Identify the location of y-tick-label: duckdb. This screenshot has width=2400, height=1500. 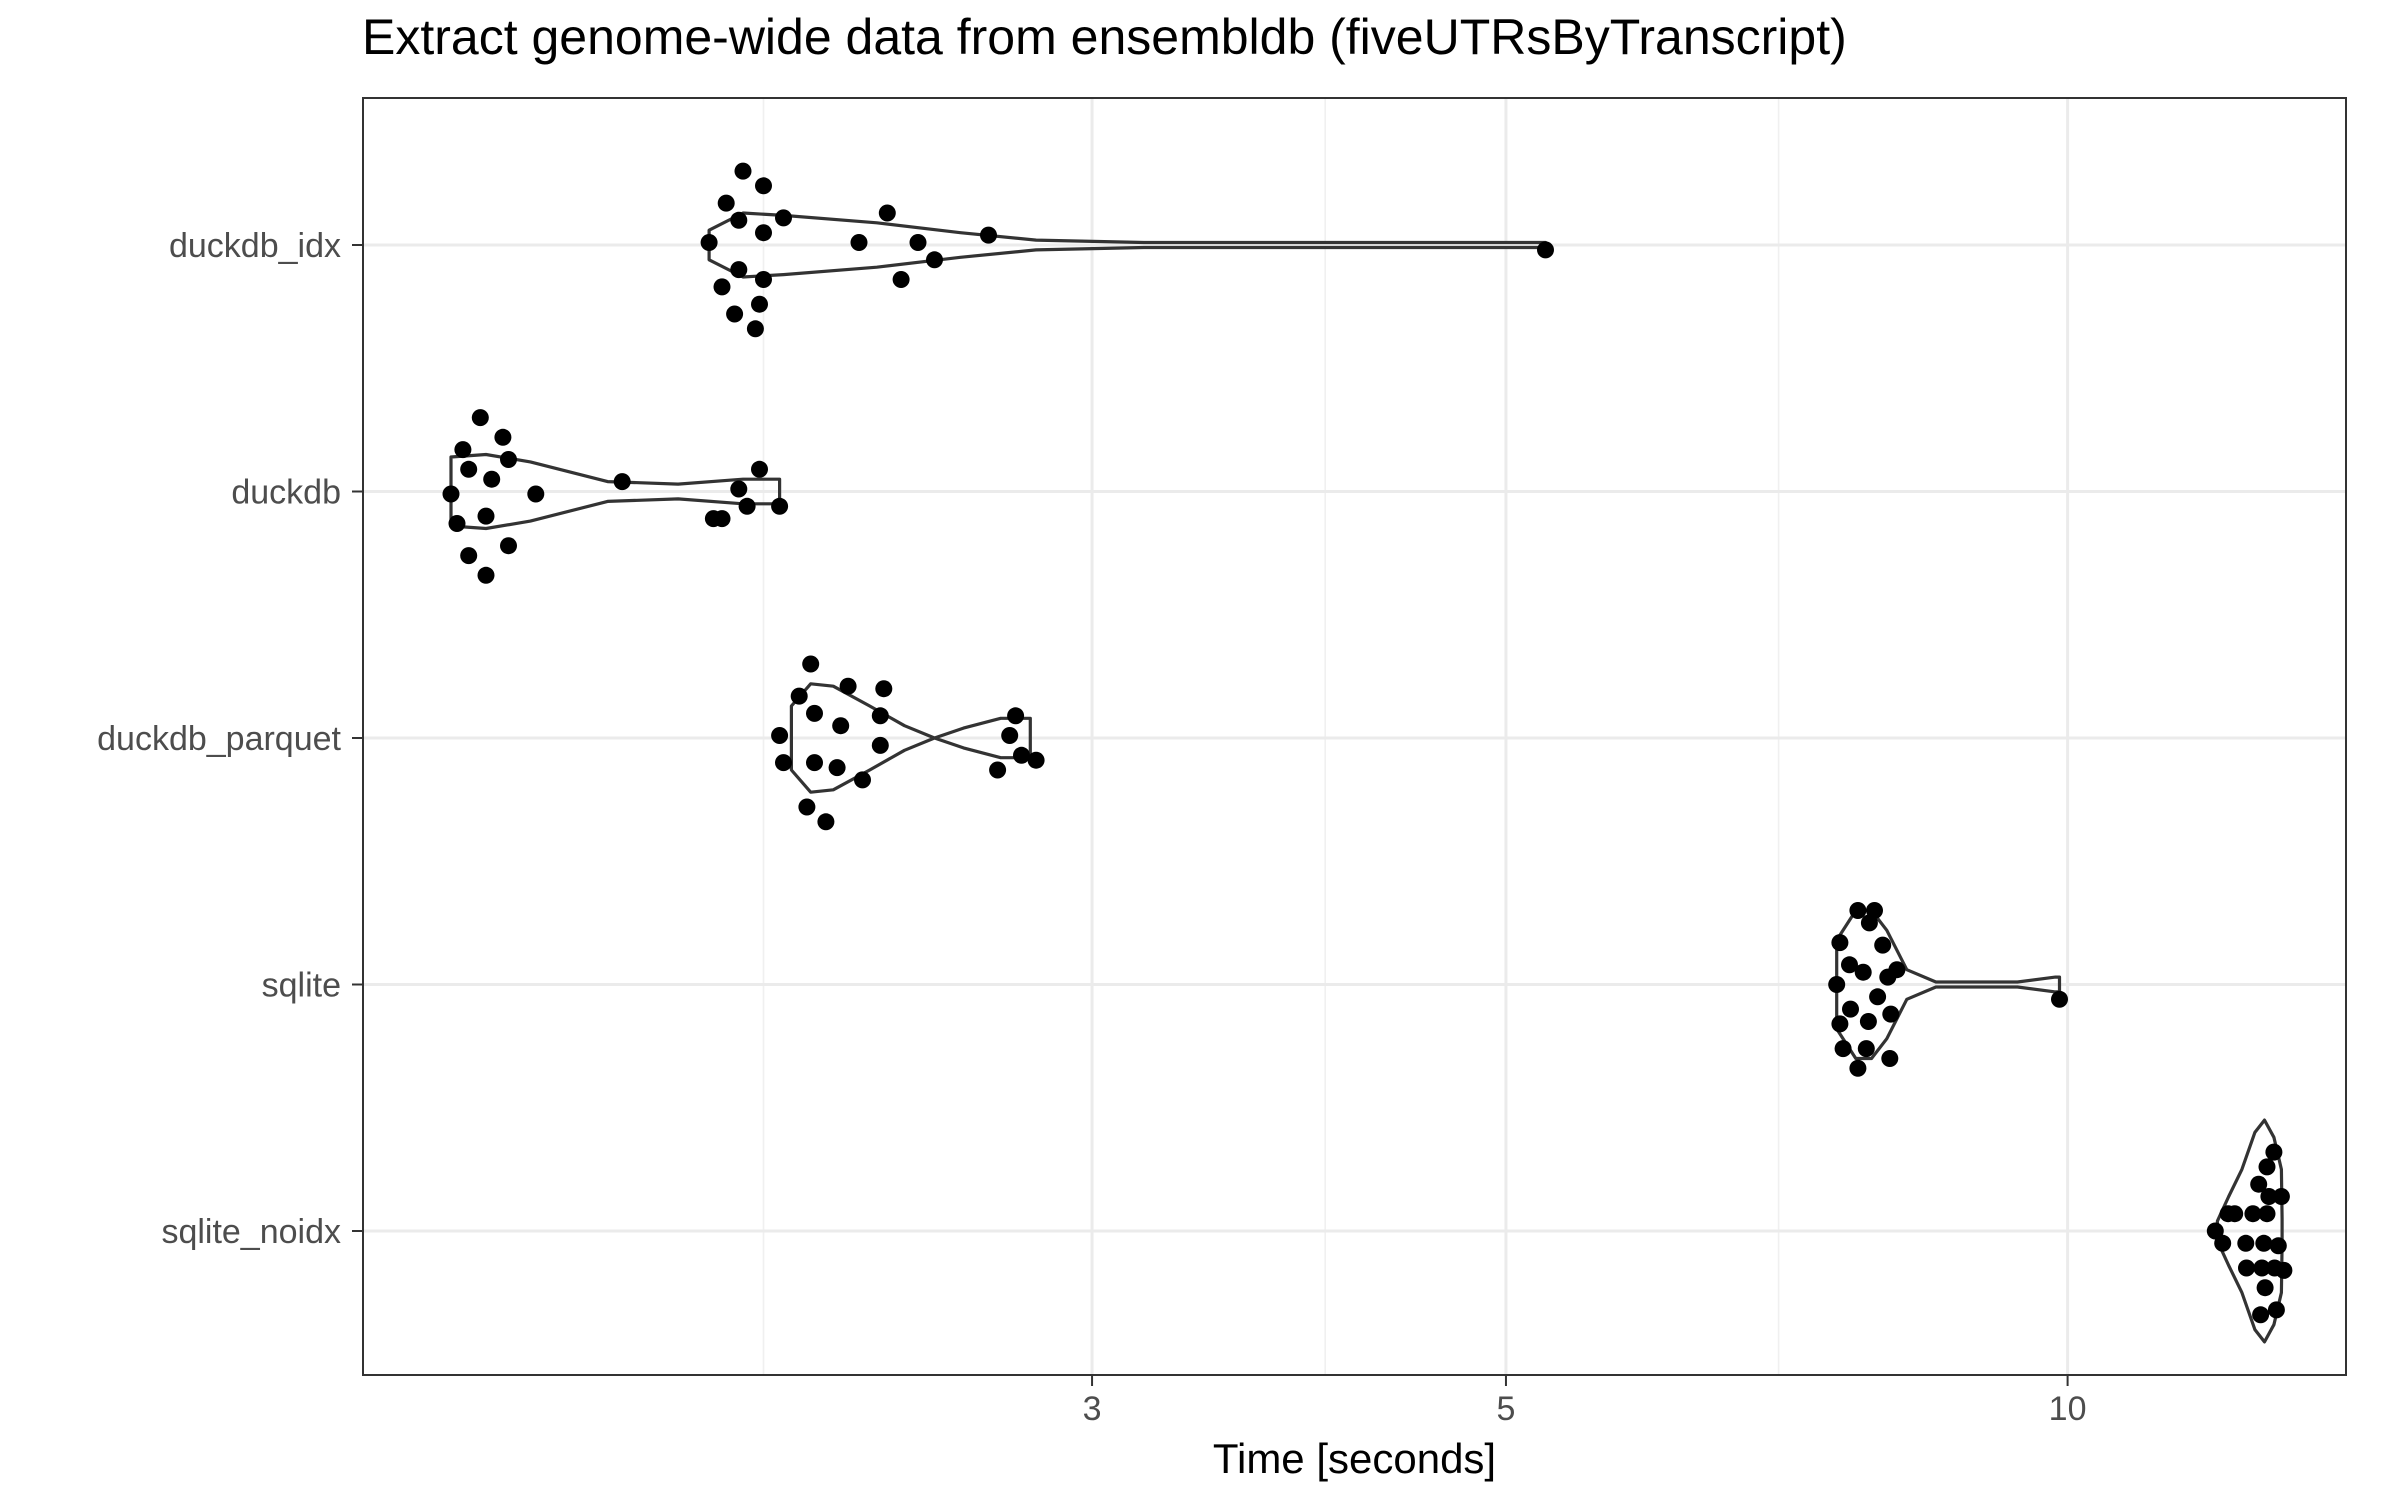
(286, 493).